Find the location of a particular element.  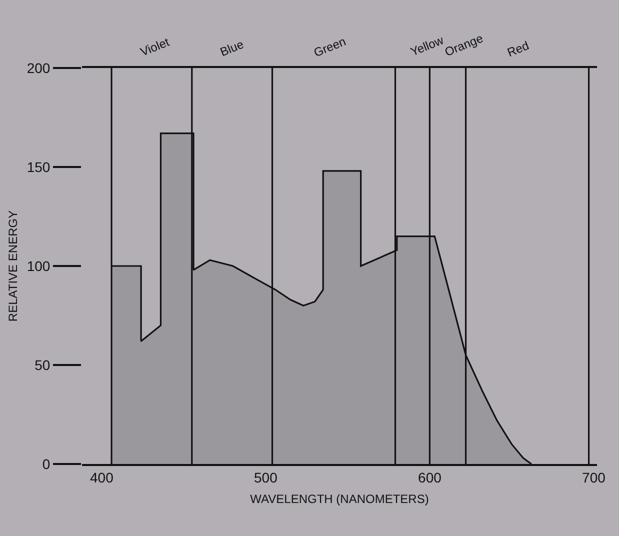

y-tick-label: 50 is located at coordinates (42, 364).